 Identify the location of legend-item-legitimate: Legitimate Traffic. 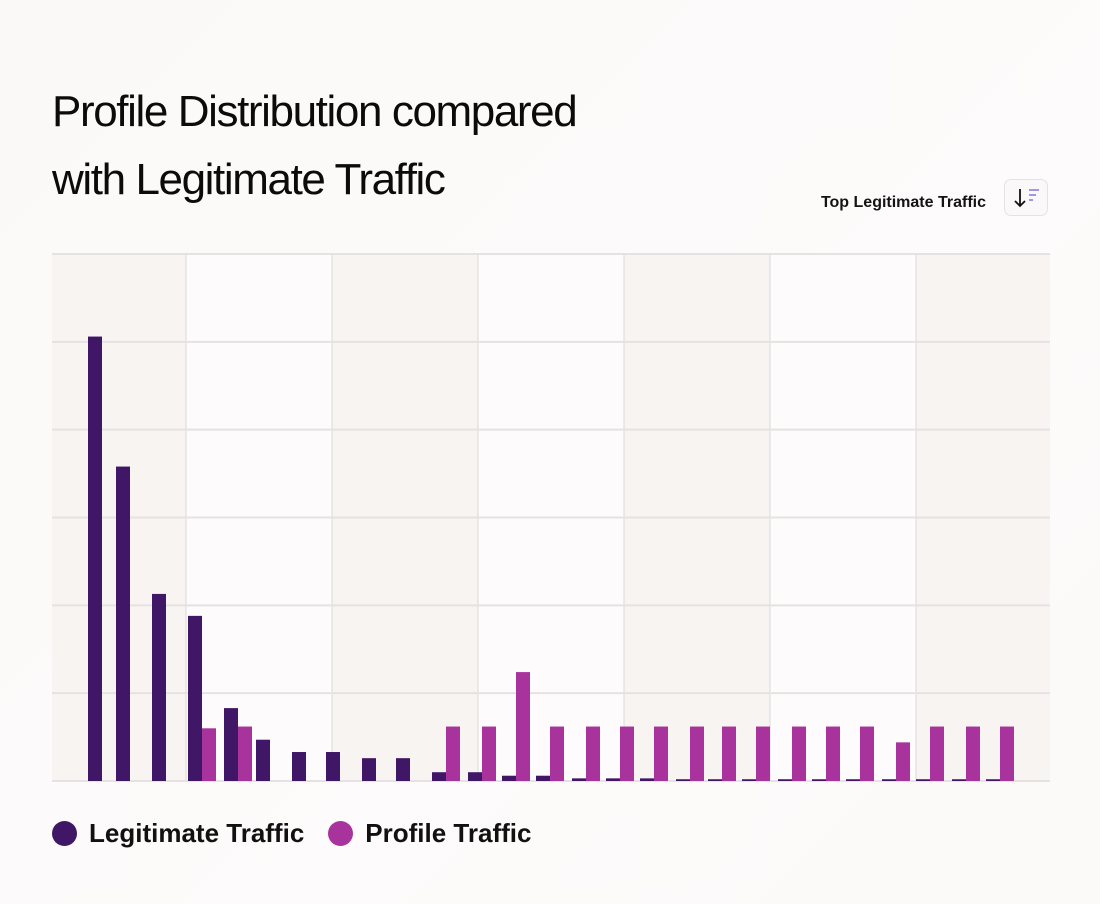
(178, 833).